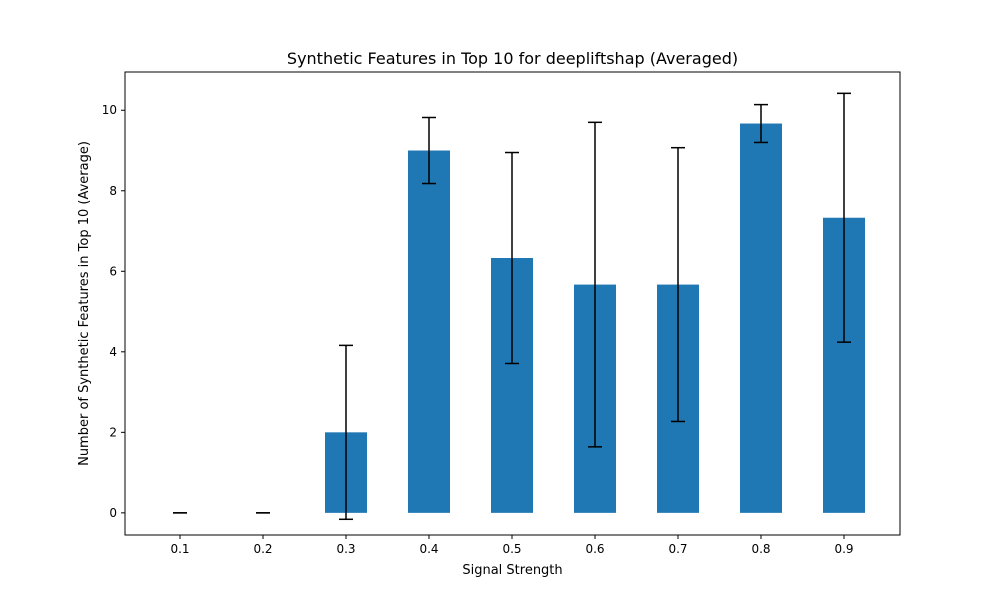  I want to click on error-bar-0.7, so click(678, 284).